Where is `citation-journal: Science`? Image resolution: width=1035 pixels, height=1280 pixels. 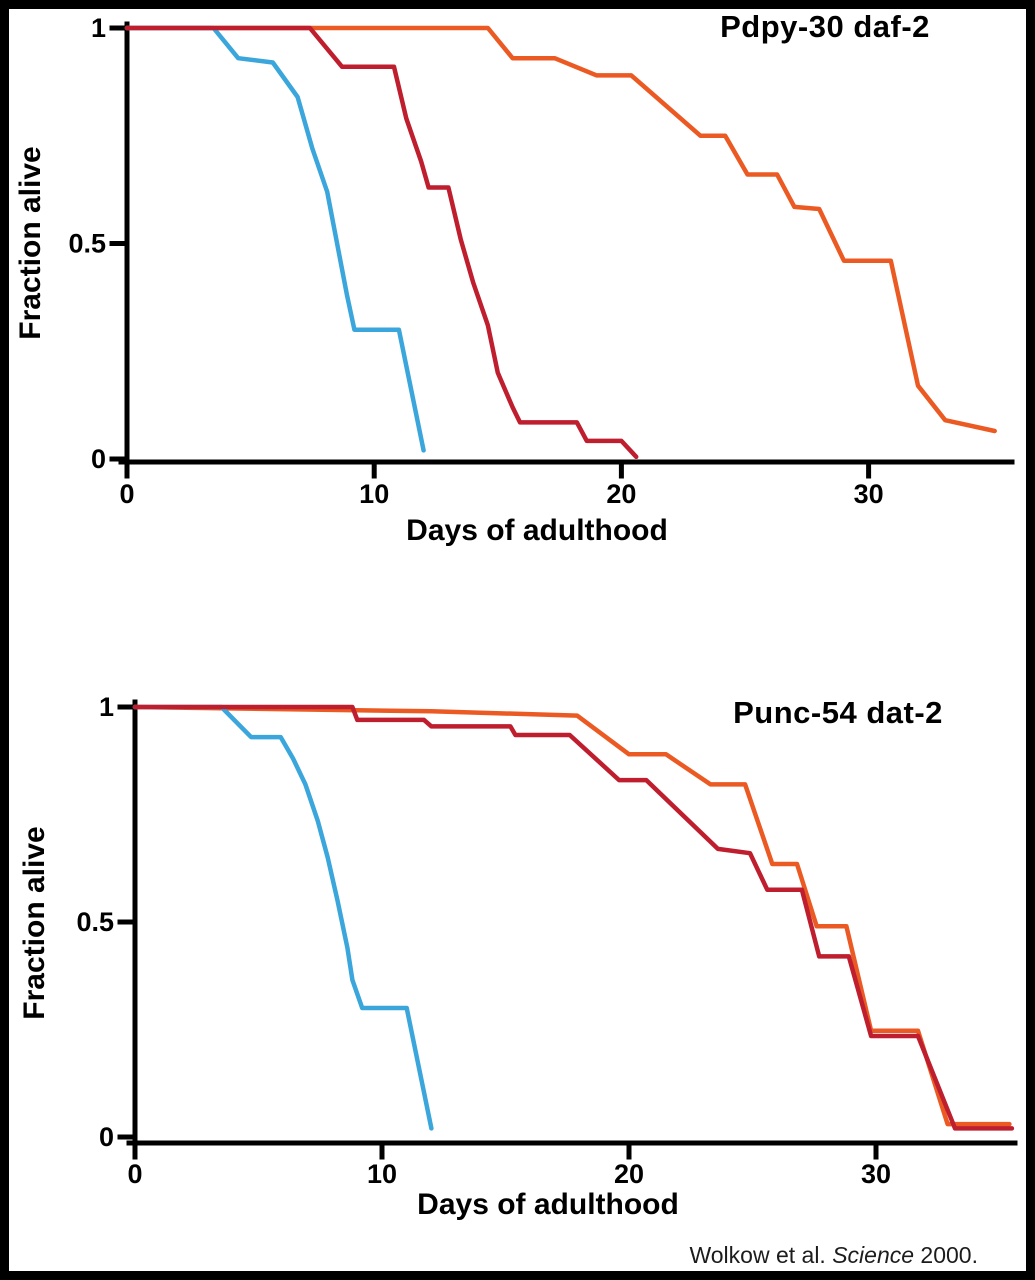
citation-journal: Science is located at coordinates (873, 1255).